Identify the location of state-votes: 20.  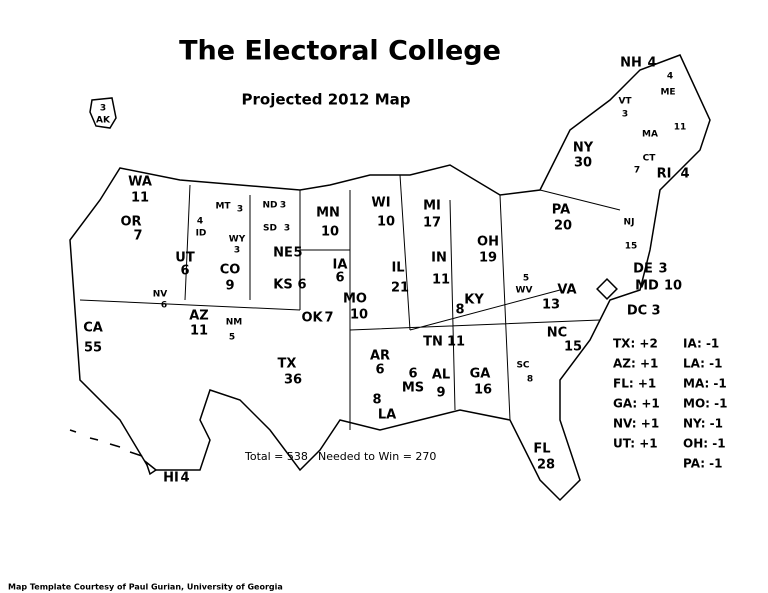
(563, 226).